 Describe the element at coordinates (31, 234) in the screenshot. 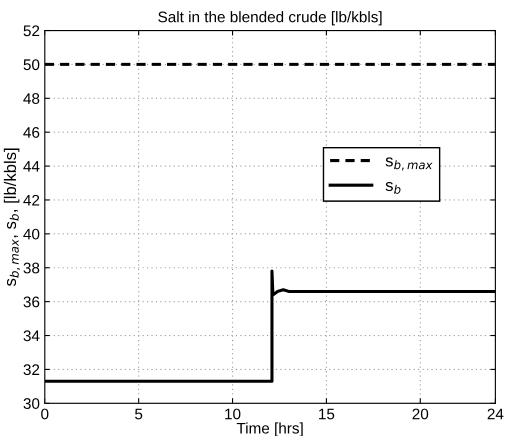

I see `y-tick-label: 40` at that location.